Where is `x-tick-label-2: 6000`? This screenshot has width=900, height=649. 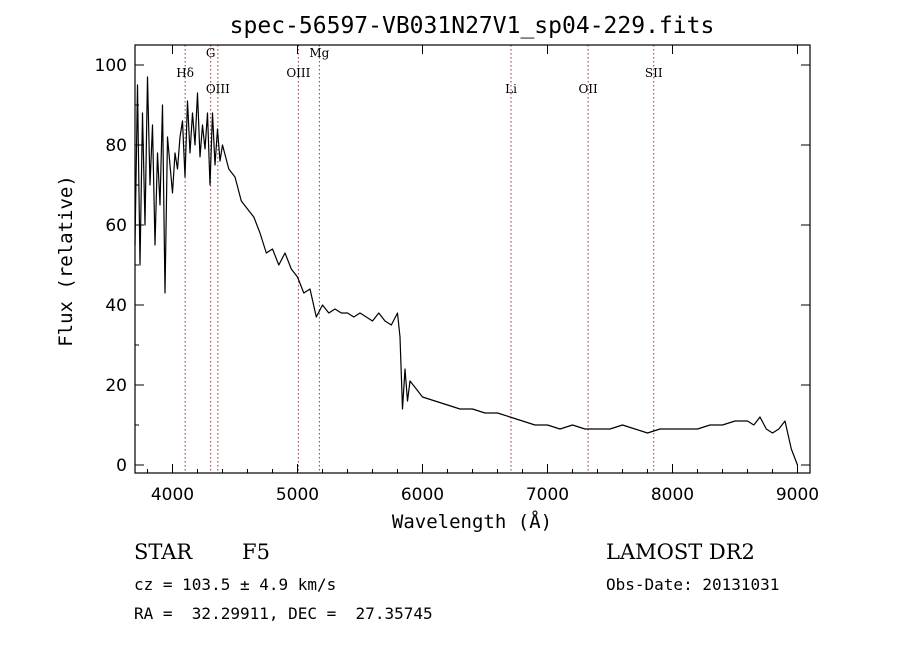 x-tick-label-2: 6000 is located at coordinates (422, 495).